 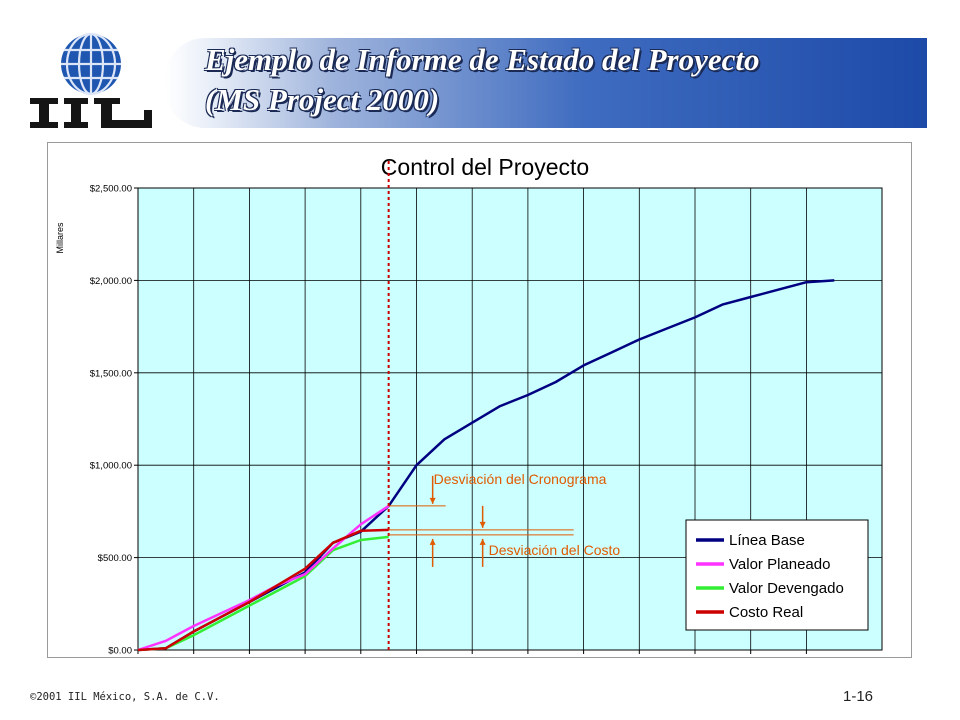 I want to click on x-tick-label: 21/10/01, so click(x=360, y=656).